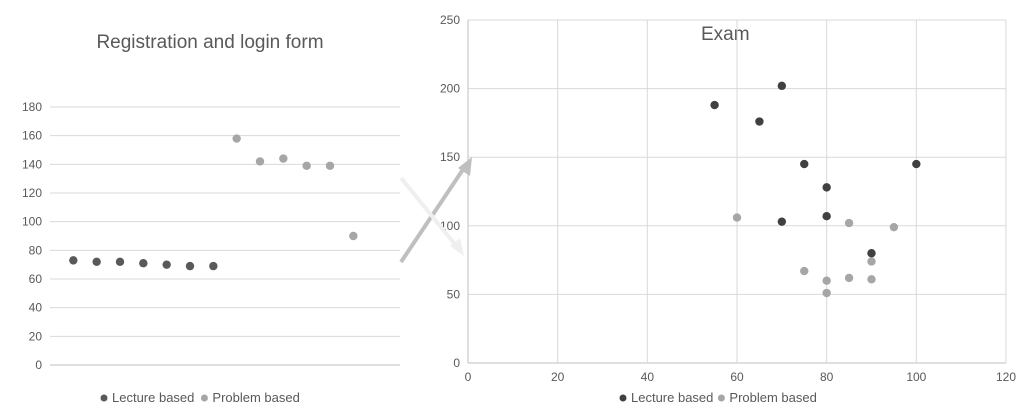  What do you see at coordinates (32, 164) in the screenshot?
I see `y-tick-label: 140` at bounding box center [32, 164].